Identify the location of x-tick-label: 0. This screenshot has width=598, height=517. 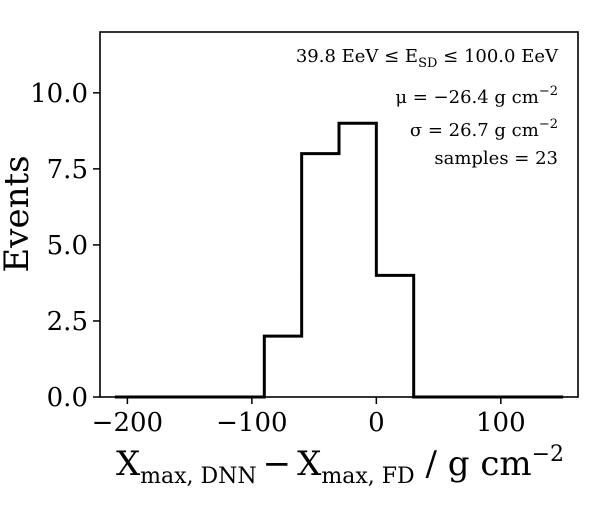
(376, 423).